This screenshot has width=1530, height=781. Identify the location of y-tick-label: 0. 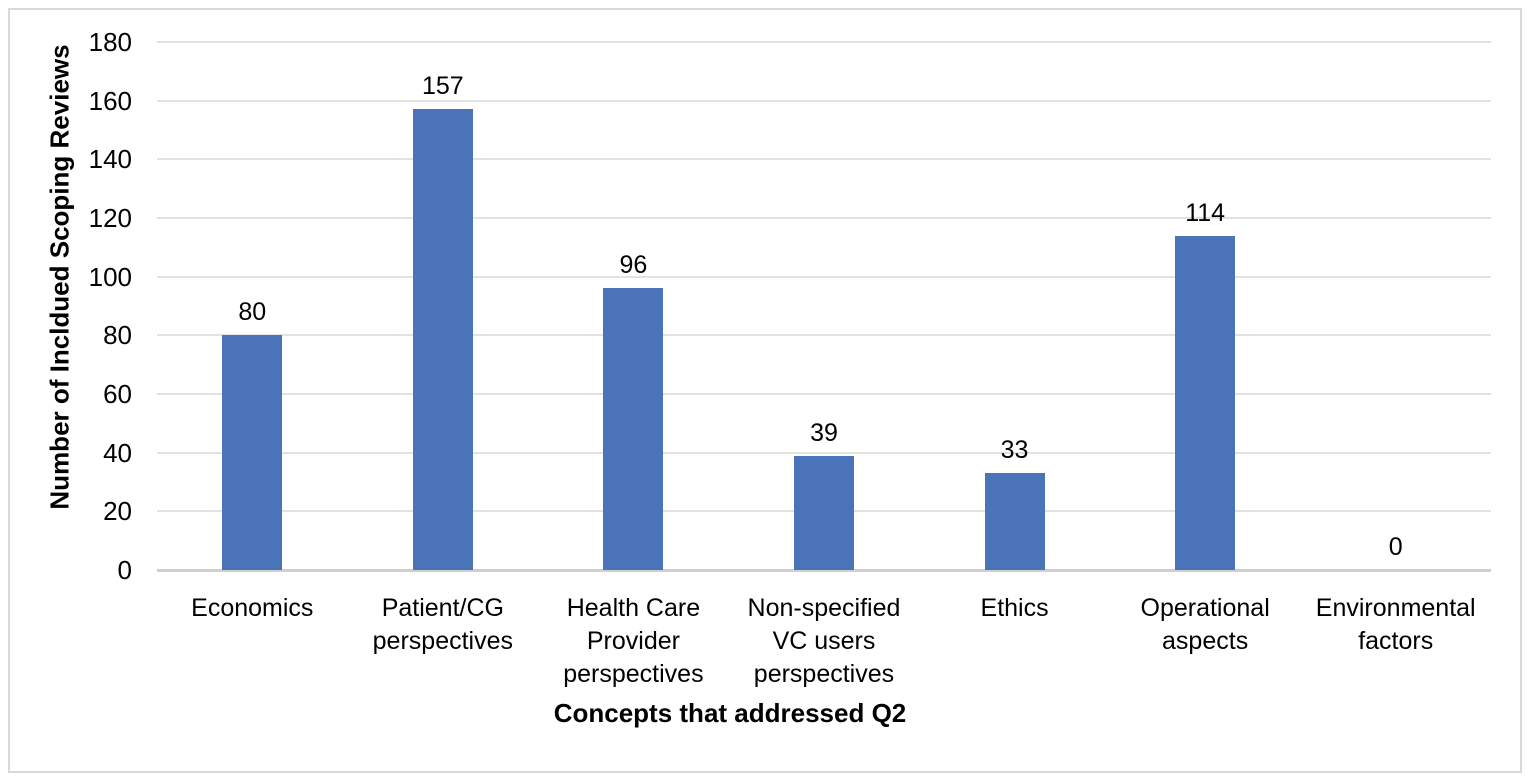
(124, 570).